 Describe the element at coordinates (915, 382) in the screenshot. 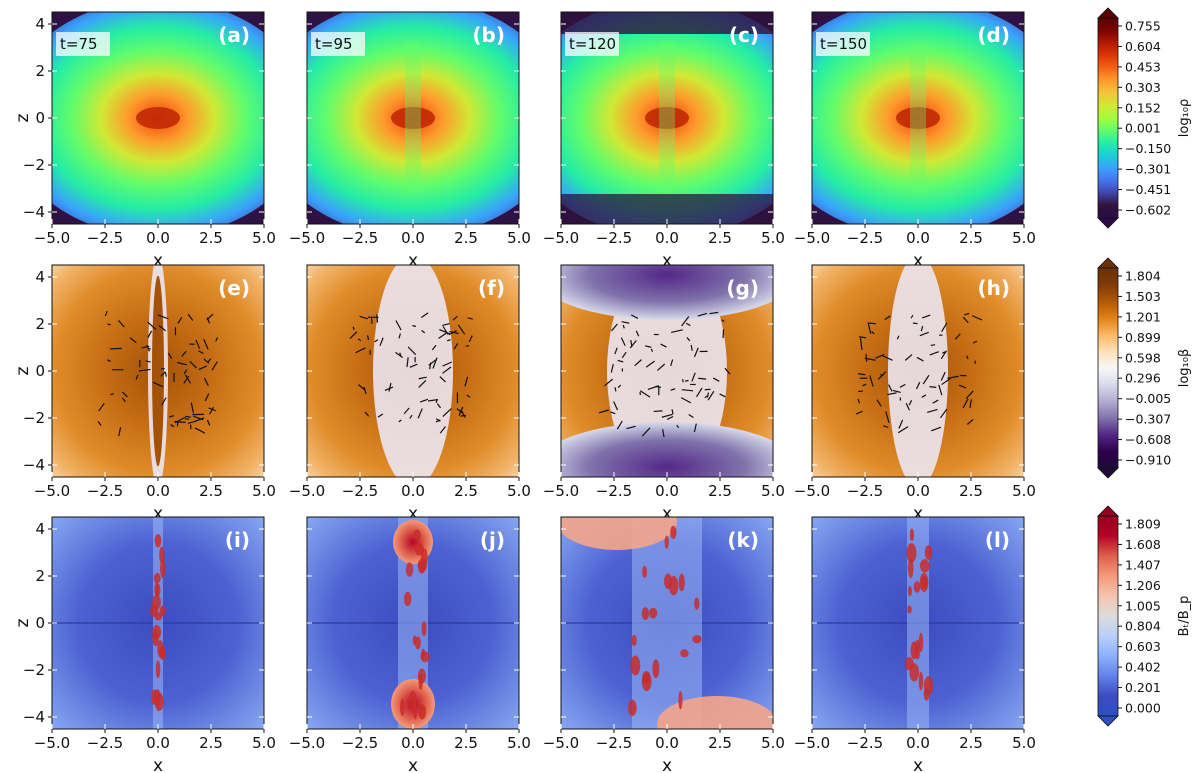

I see `panel-h: −5.0 −2.5 0.0 2.5 5.0 (h)` at that location.